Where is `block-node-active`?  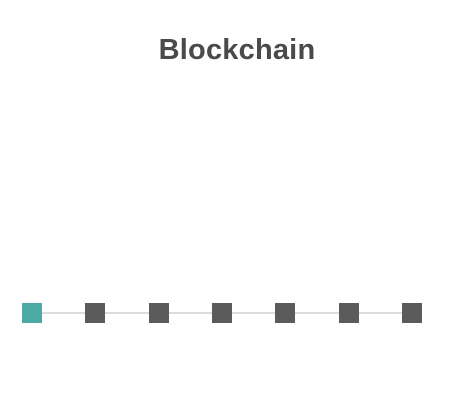 block-node-active is located at coordinates (32, 313).